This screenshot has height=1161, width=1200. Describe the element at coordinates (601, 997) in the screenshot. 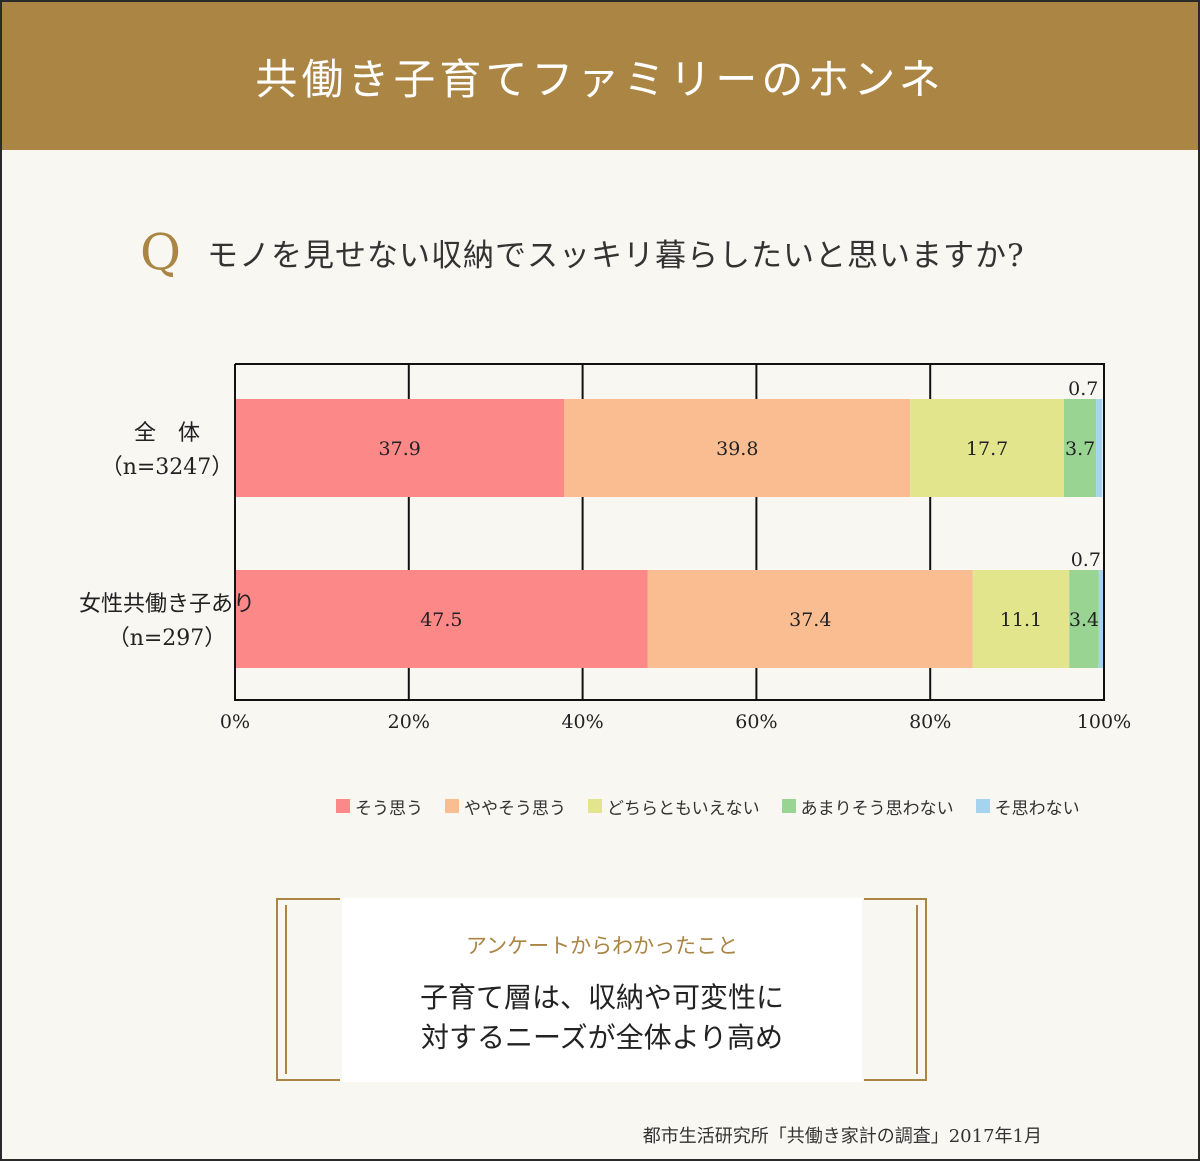

I see `finding-line-1: 子育て層は、収納や可変性に` at that location.